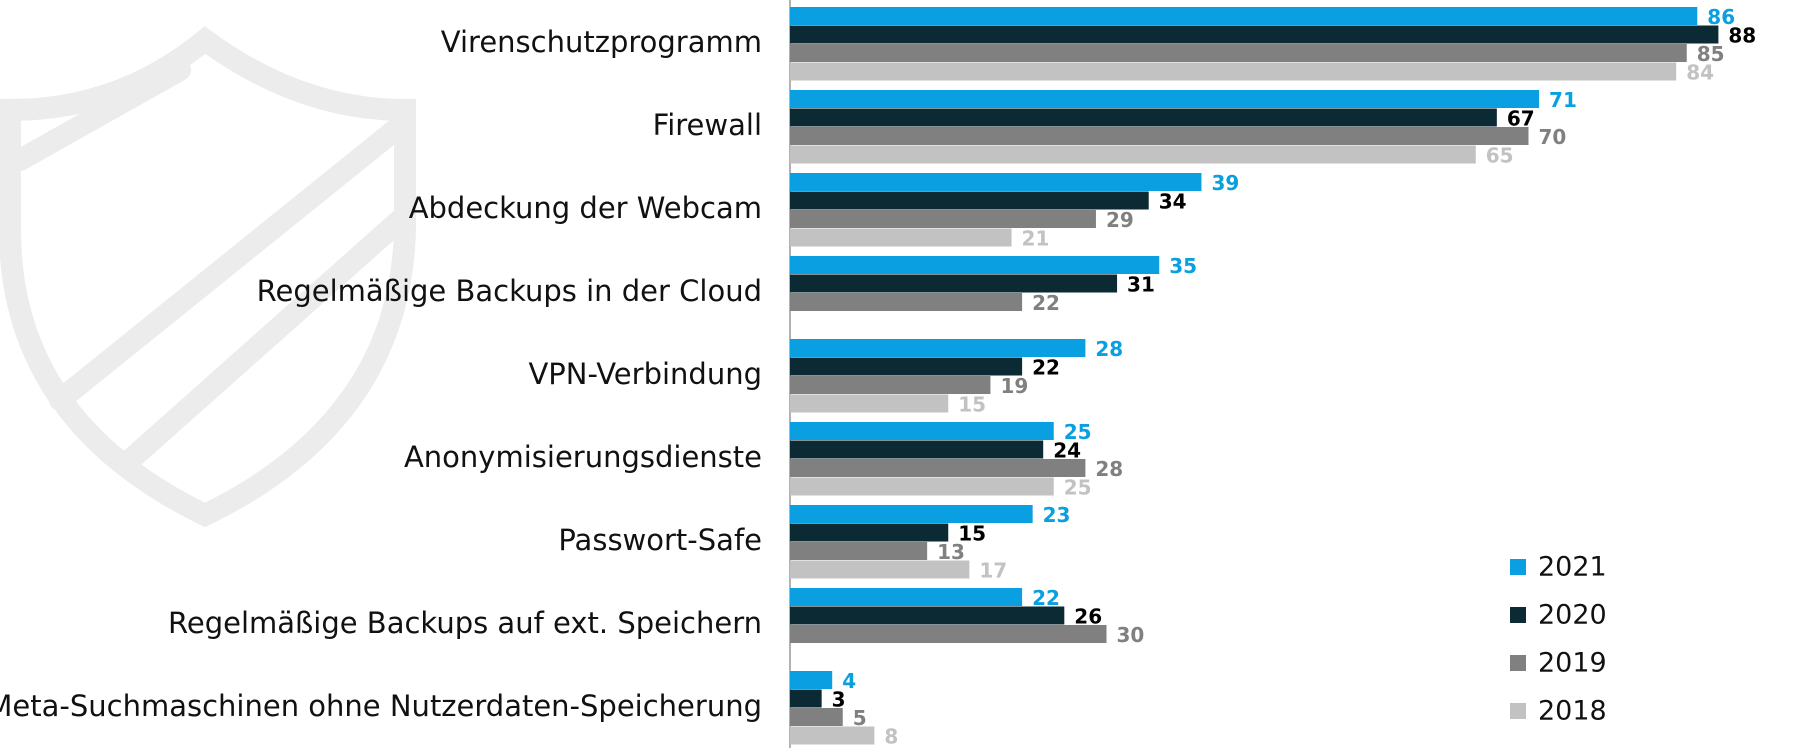 This screenshot has width=1801, height=748. I want to click on value-label: 34, so click(1173, 201).